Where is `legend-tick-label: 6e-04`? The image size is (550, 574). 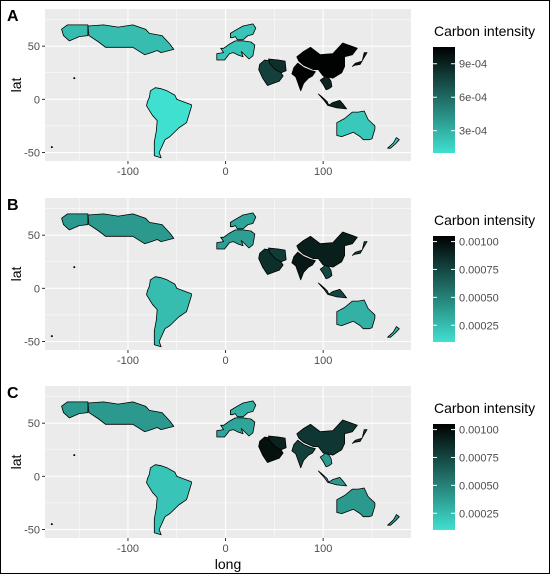 legend-tick-label: 6e-04 is located at coordinates (473, 98).